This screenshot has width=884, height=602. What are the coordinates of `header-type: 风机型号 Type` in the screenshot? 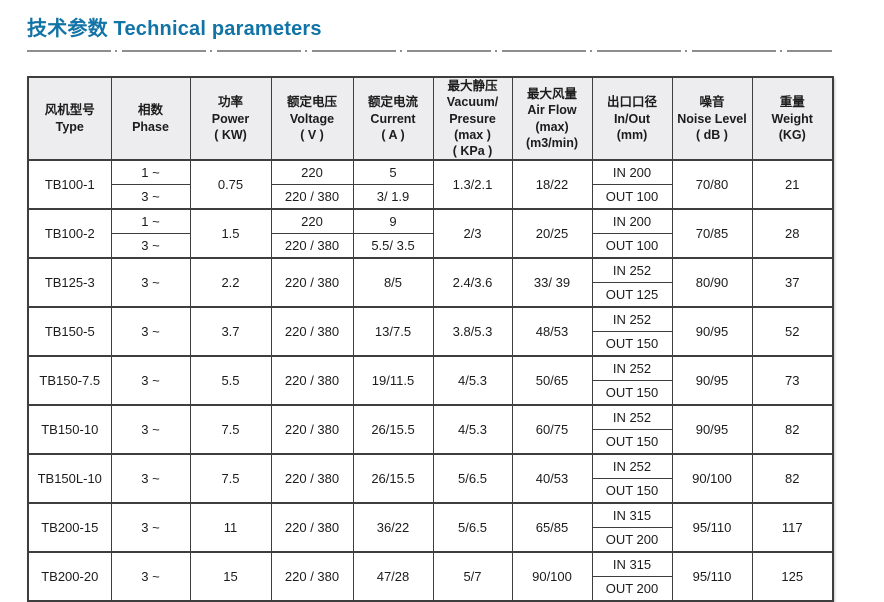 It's located at (69, 119).